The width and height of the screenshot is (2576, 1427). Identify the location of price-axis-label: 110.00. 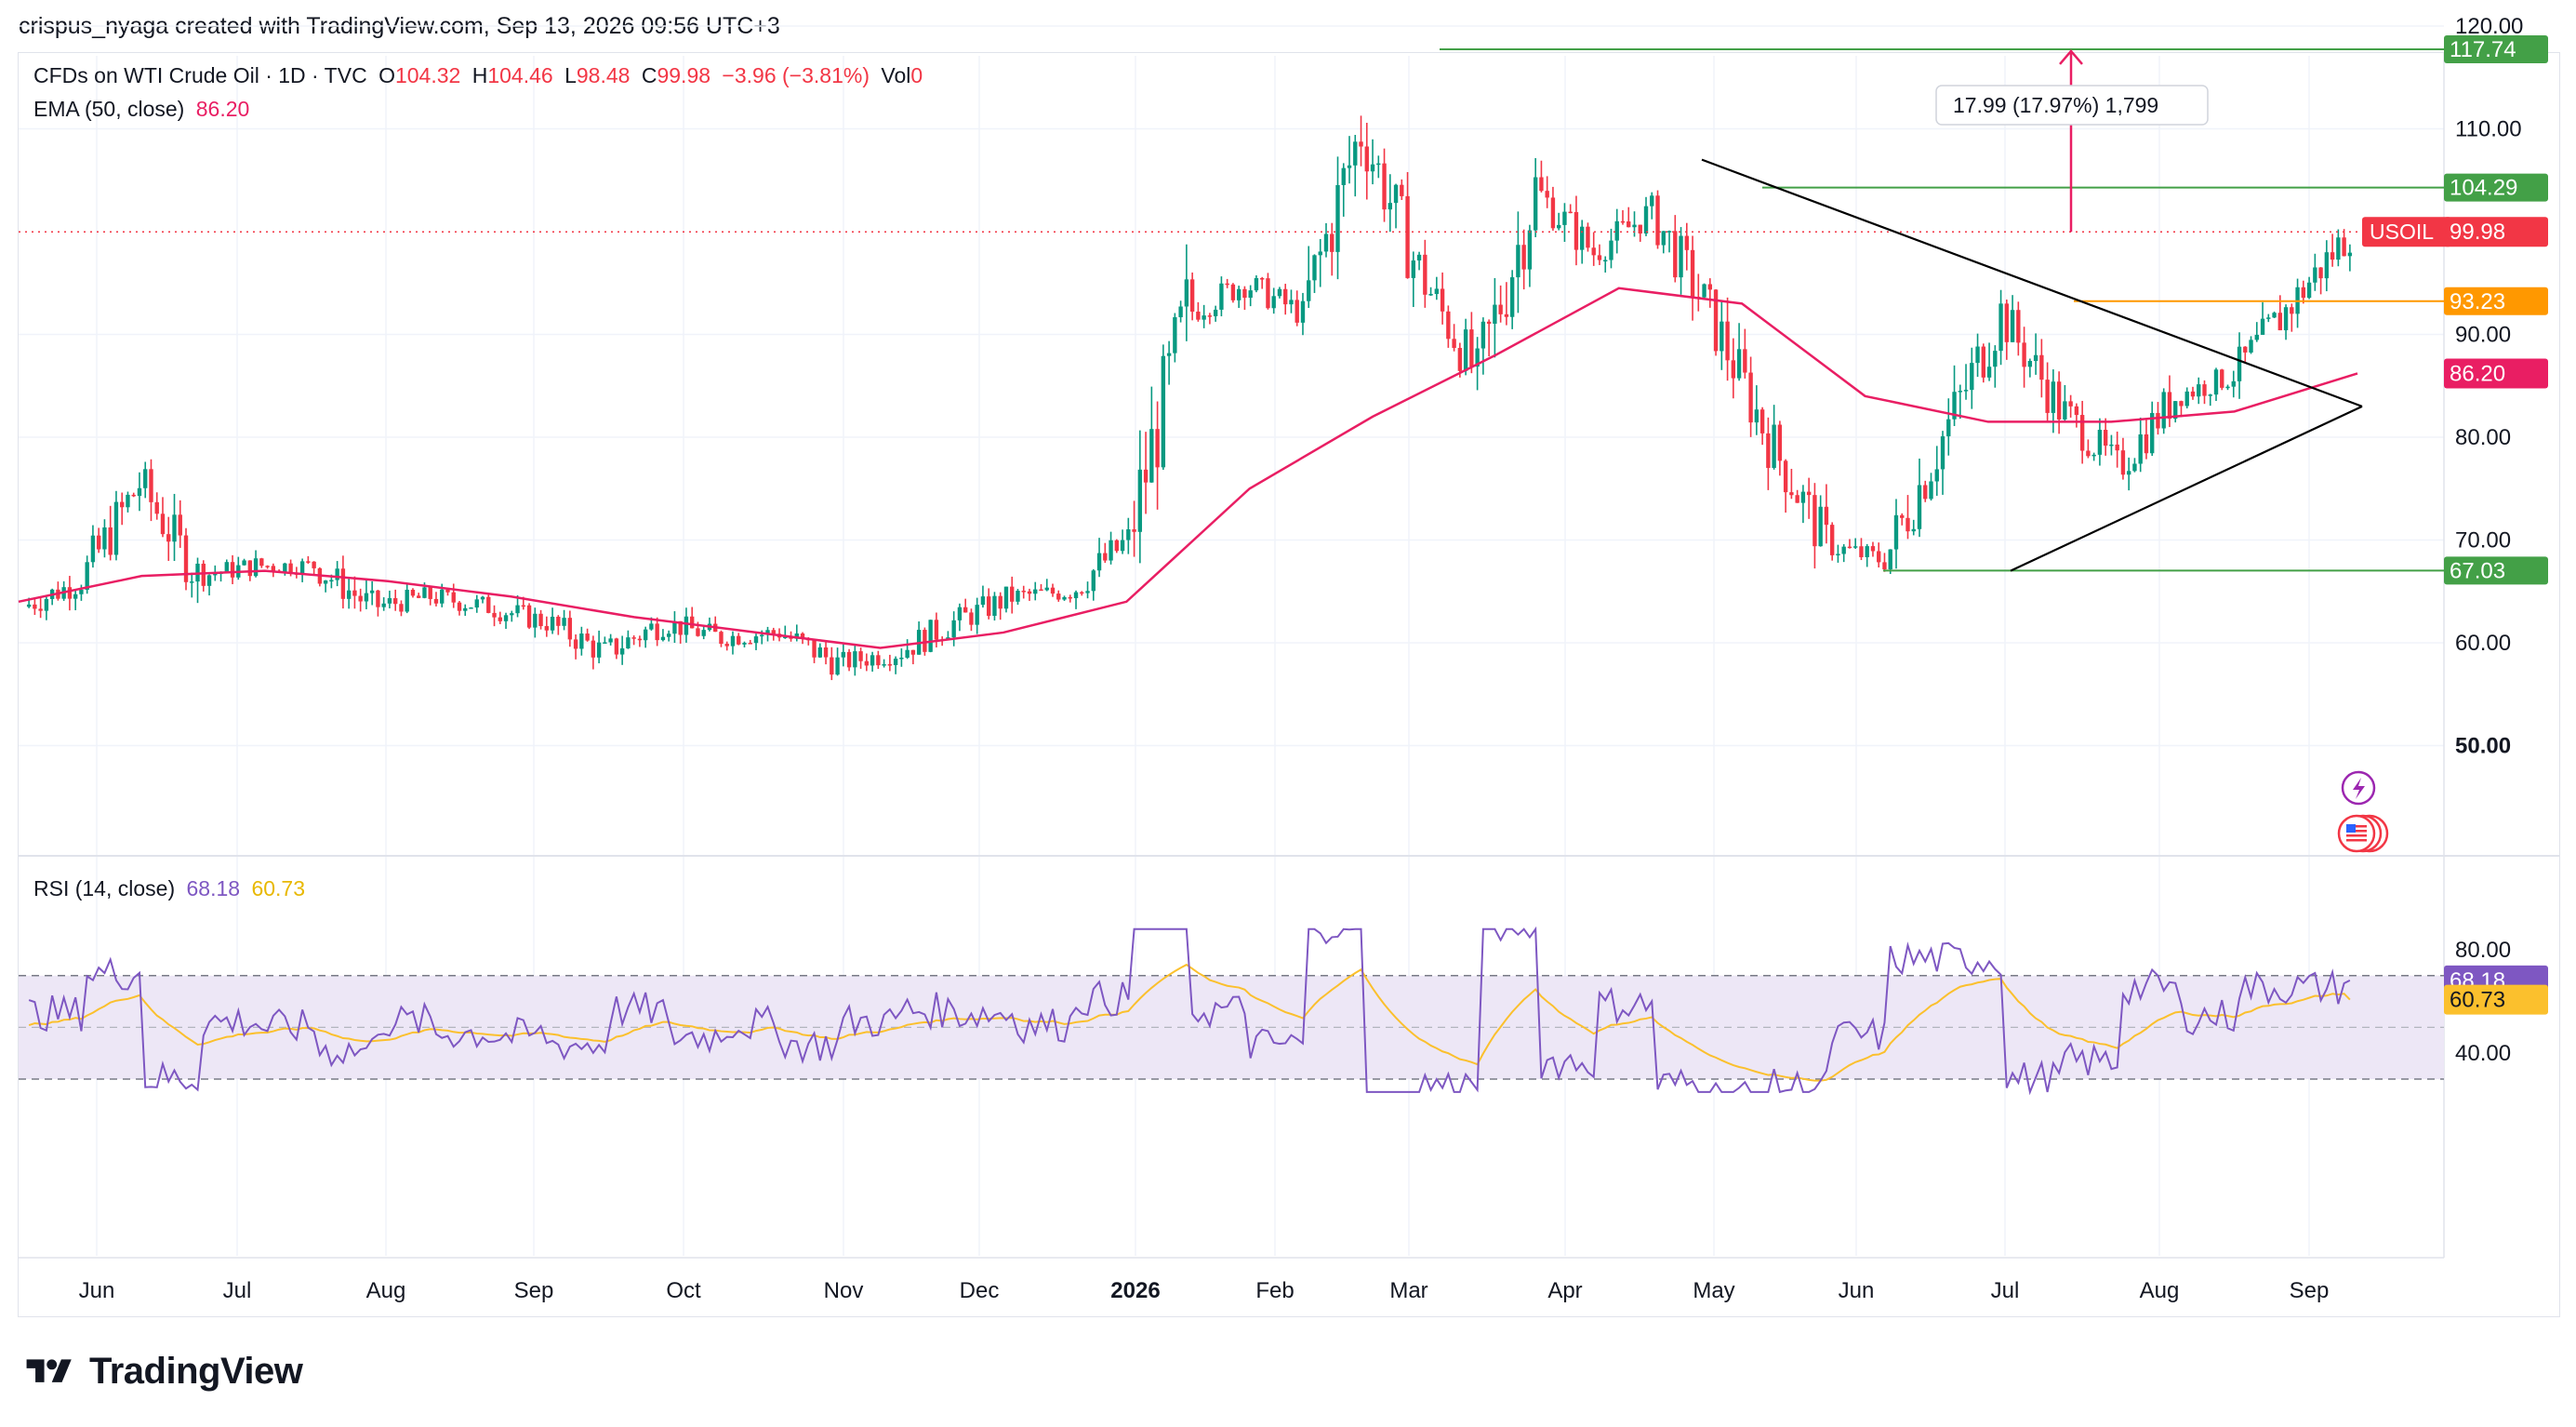
(2488, 129).